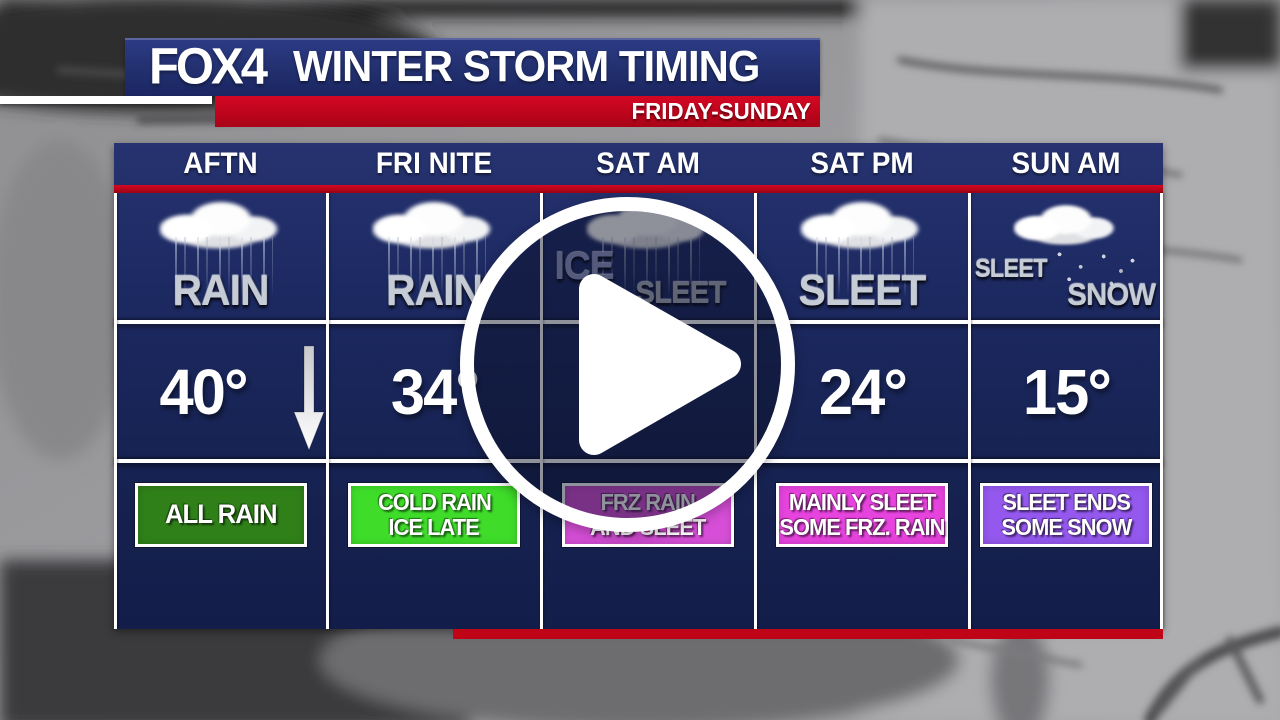 This screenshot has height=720, width=1280. What do you see at coordinates (808, 634) in the screenshot?
I see `bottom-accent-bar` at bounding box center [808, 634].